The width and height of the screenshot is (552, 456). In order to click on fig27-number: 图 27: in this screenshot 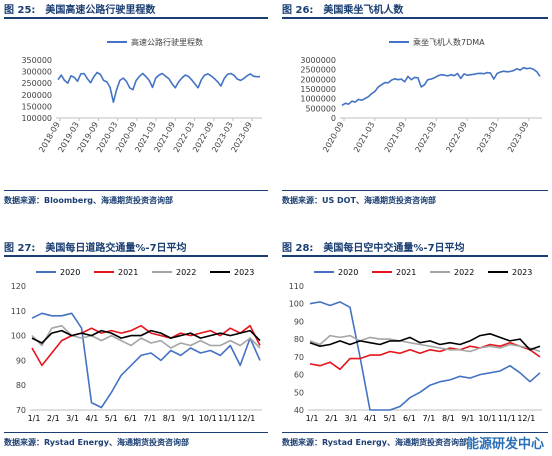, I will do `click(20, 248)`.